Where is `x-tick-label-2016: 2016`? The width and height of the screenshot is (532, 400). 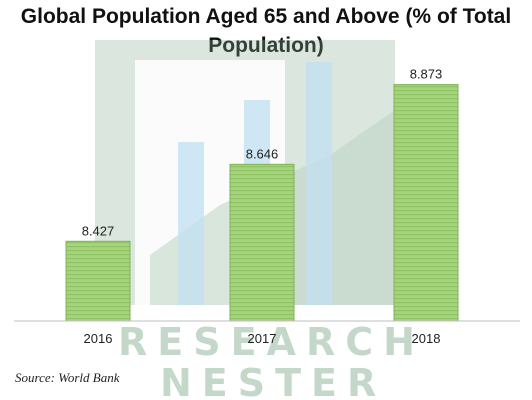 x-tick-label-2016: 2016 is located at coordinates (98, 338).